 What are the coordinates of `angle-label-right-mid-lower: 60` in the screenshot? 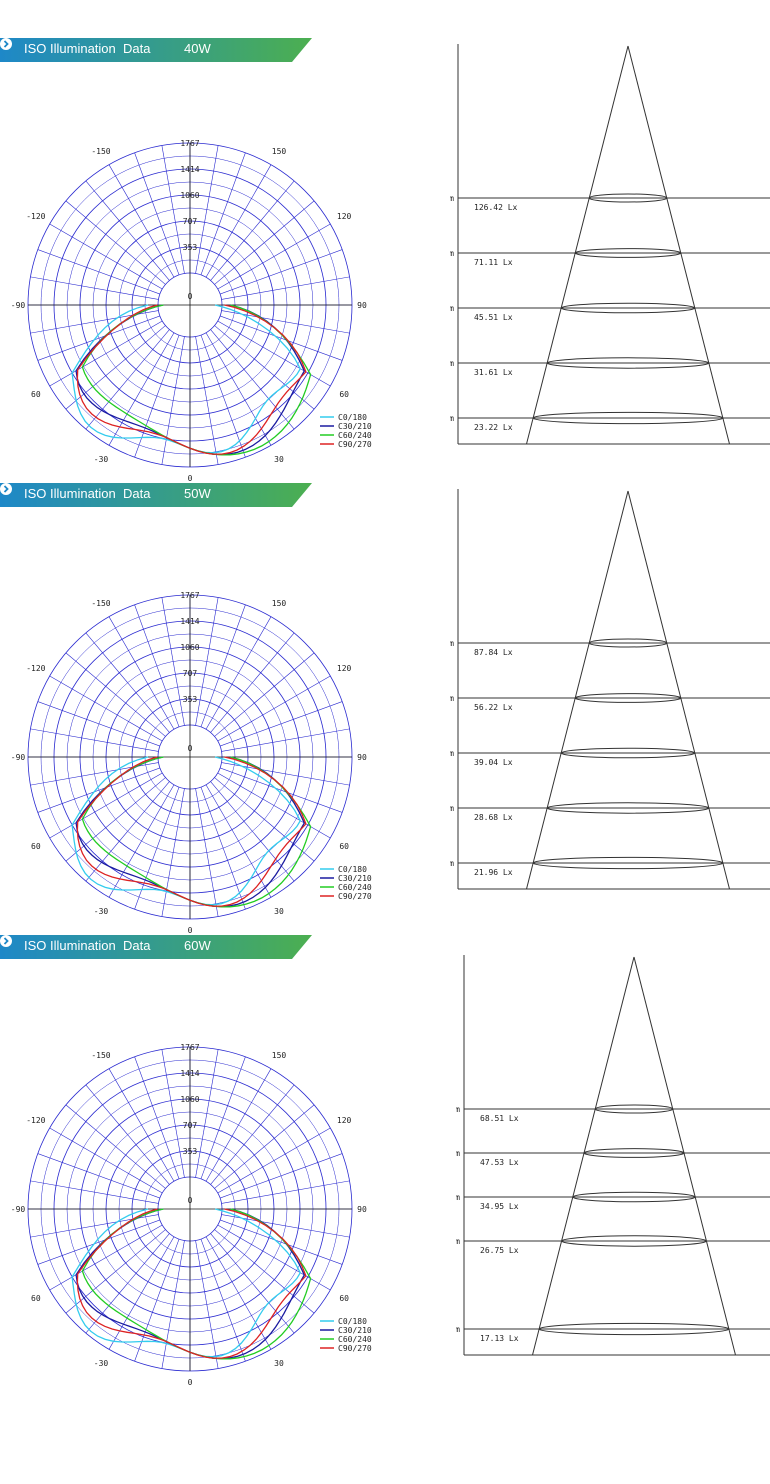 It's located at (344, 394).